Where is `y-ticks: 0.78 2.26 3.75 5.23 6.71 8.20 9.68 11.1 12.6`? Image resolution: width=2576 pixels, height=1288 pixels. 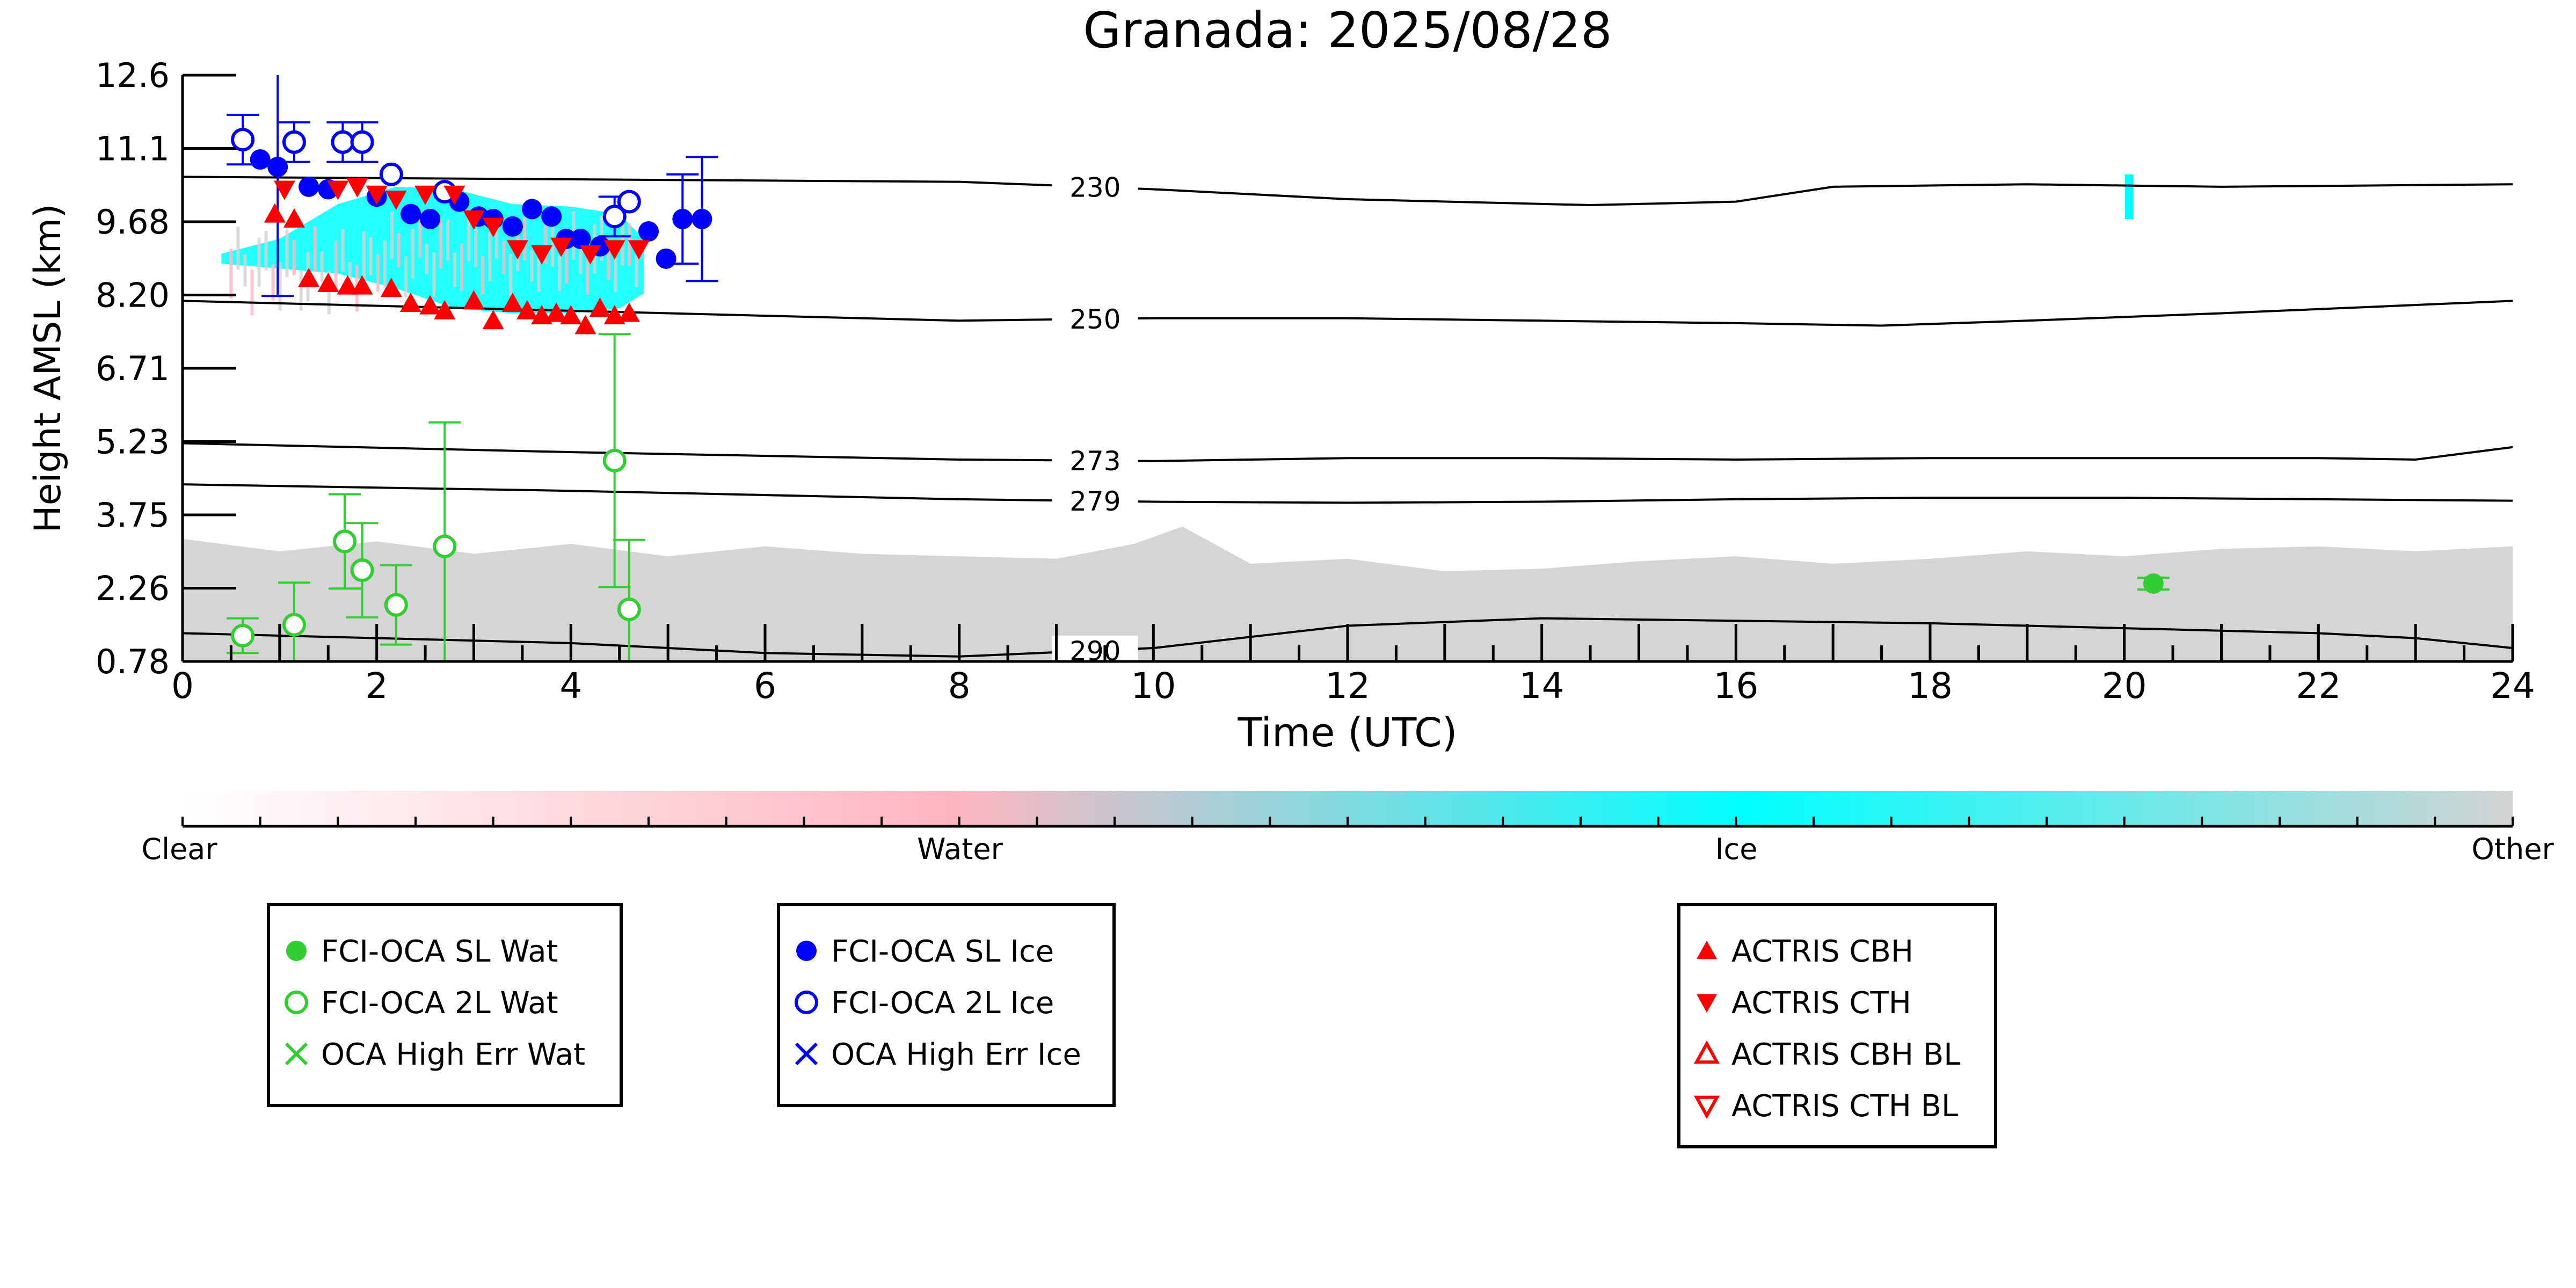 y-ticks: 0.78 2.26 3.75 5.23 6.71 8.20 9.68 11.1 12.6 is located at coordinates (166, 368).